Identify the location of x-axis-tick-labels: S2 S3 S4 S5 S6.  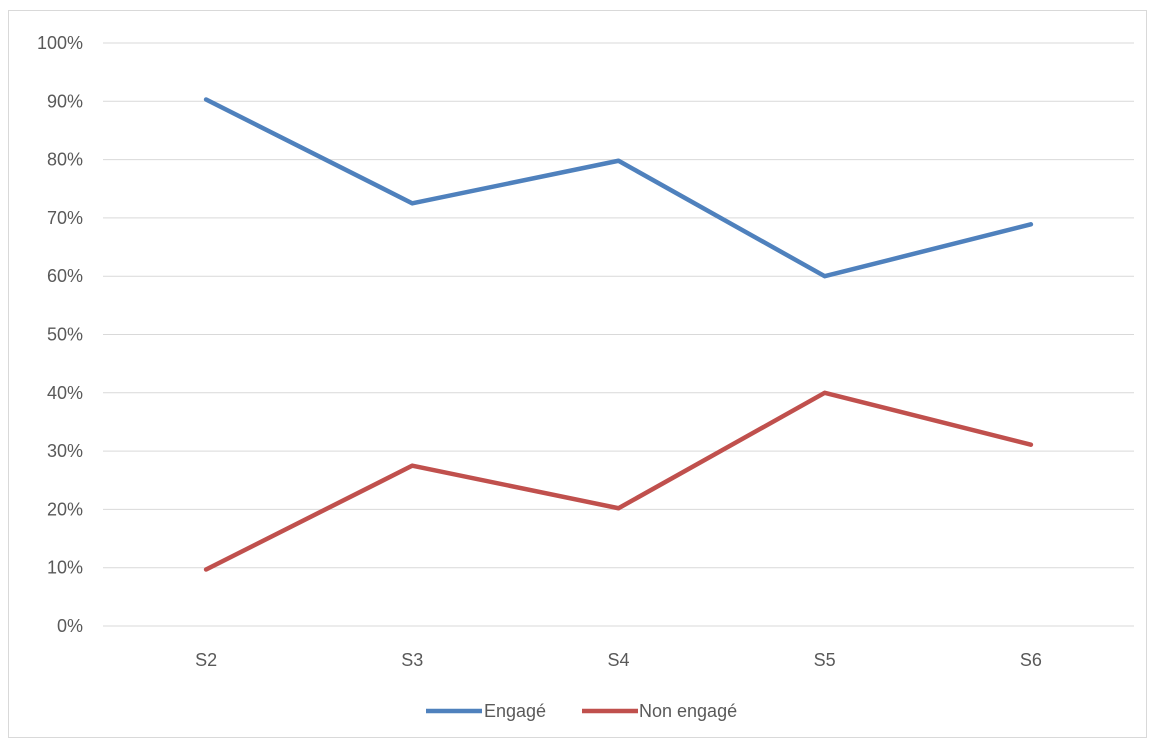
(618, 660).